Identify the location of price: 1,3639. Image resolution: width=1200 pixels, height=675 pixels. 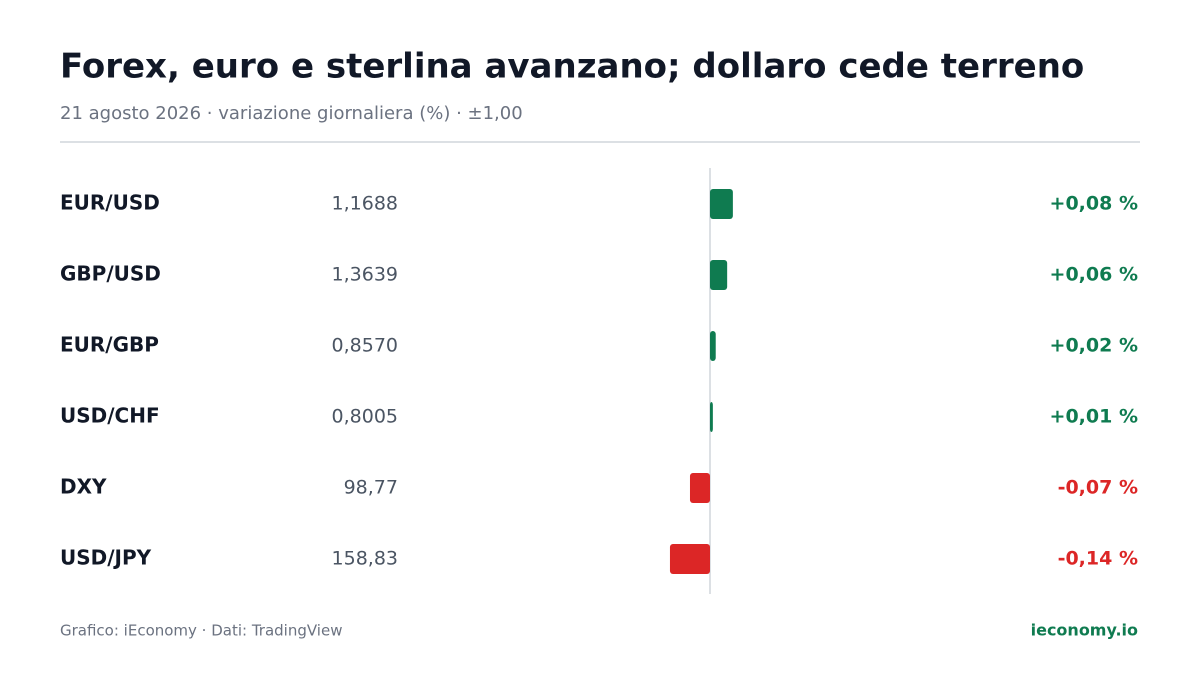
(365, 275).